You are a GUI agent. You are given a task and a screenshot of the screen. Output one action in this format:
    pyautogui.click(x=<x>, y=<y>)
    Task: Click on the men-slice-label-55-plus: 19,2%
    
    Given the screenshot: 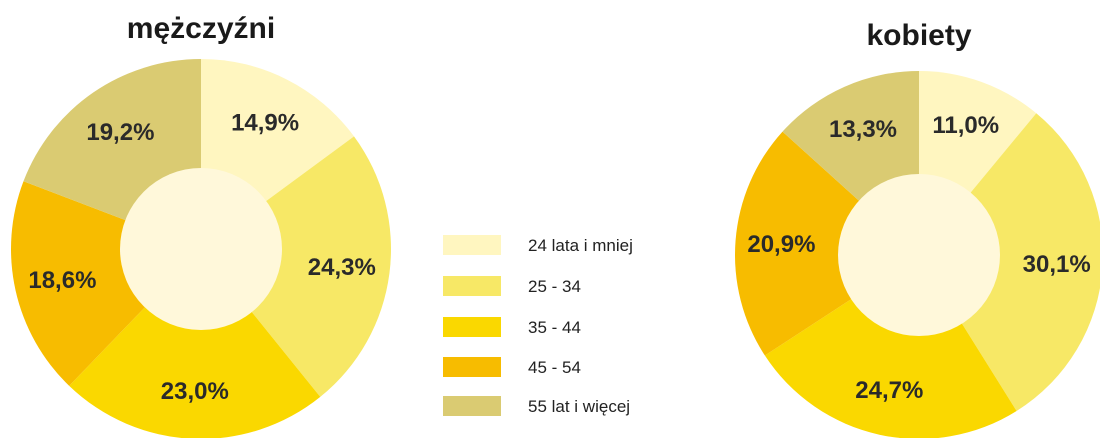 What is the action you would take?
    pyautogui.click(x=120, y=132)
    